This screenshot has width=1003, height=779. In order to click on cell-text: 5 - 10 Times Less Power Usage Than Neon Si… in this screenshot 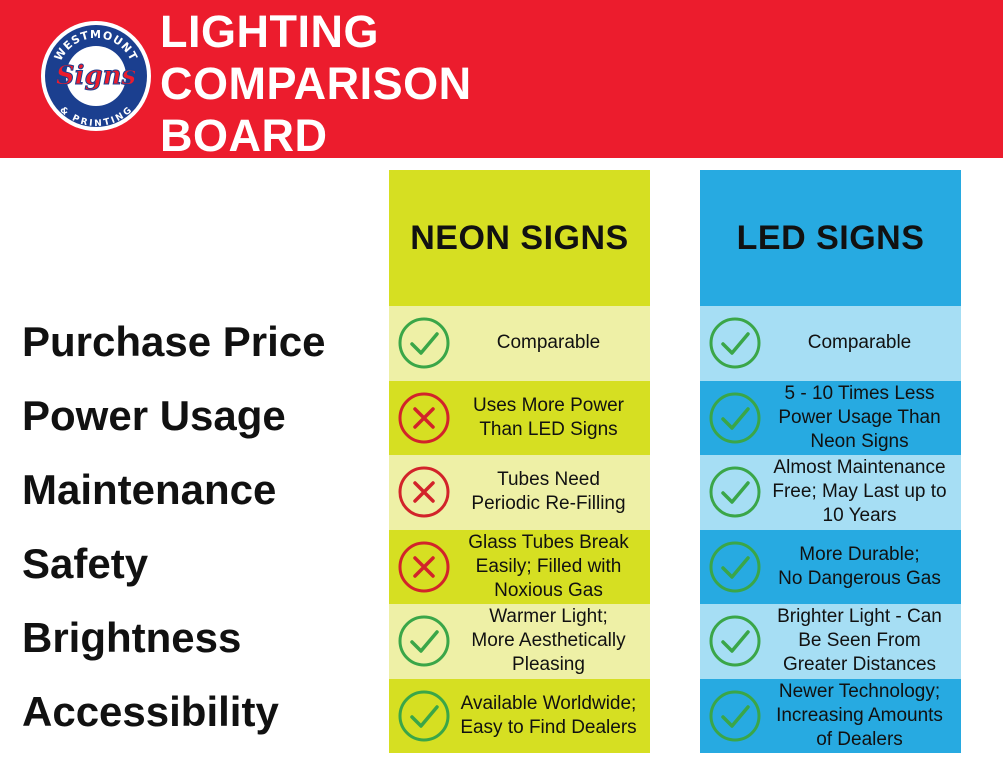, I will do `click(861, 418)`.